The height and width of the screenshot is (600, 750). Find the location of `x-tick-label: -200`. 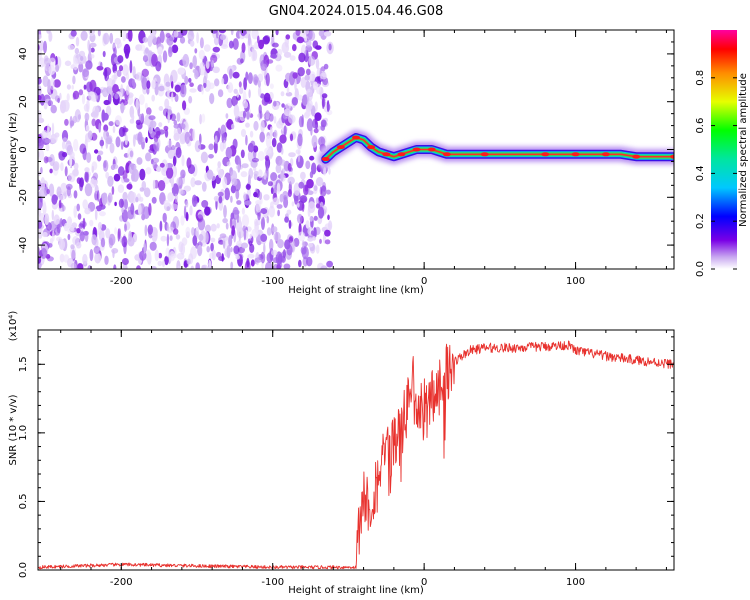

x-tick-label: -200 is located at coordinates (121, 281).